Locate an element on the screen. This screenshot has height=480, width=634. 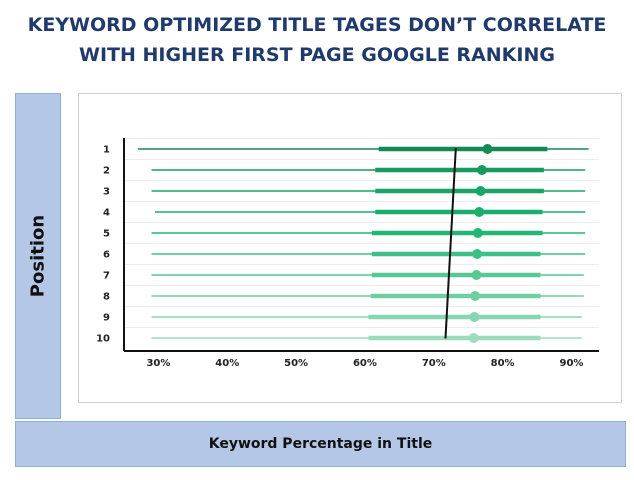
x-tick-label: 70% is located at coordinates (434, 363).